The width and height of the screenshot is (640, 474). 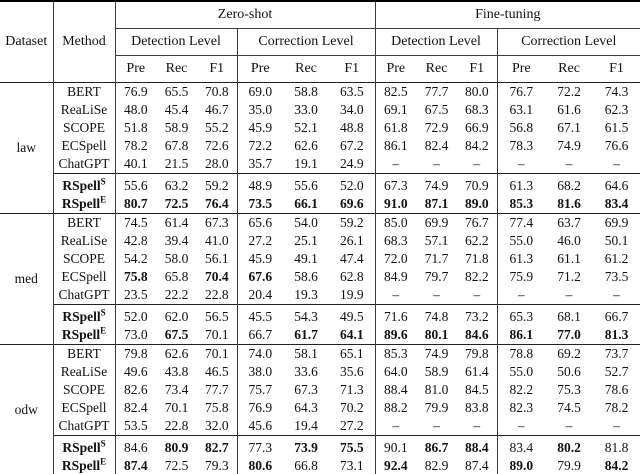 What do you see at coordinates (352, 204) in the screenshot?
I see `metric-value: 69.6` at bounding box center [352, 204].